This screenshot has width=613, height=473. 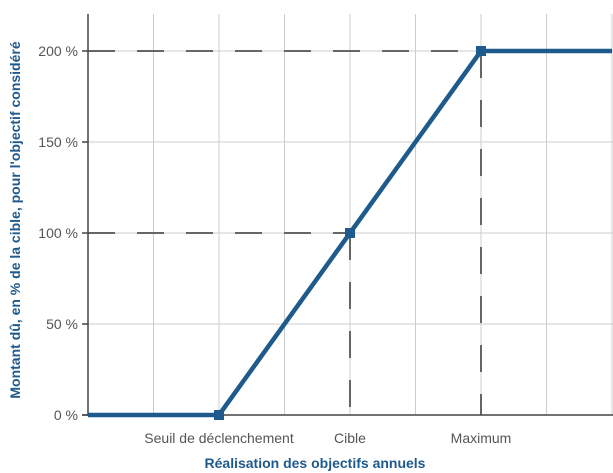 I want to click on x-axis-title: Réalisation des objectifs annuels, so click(x=315, y=463).